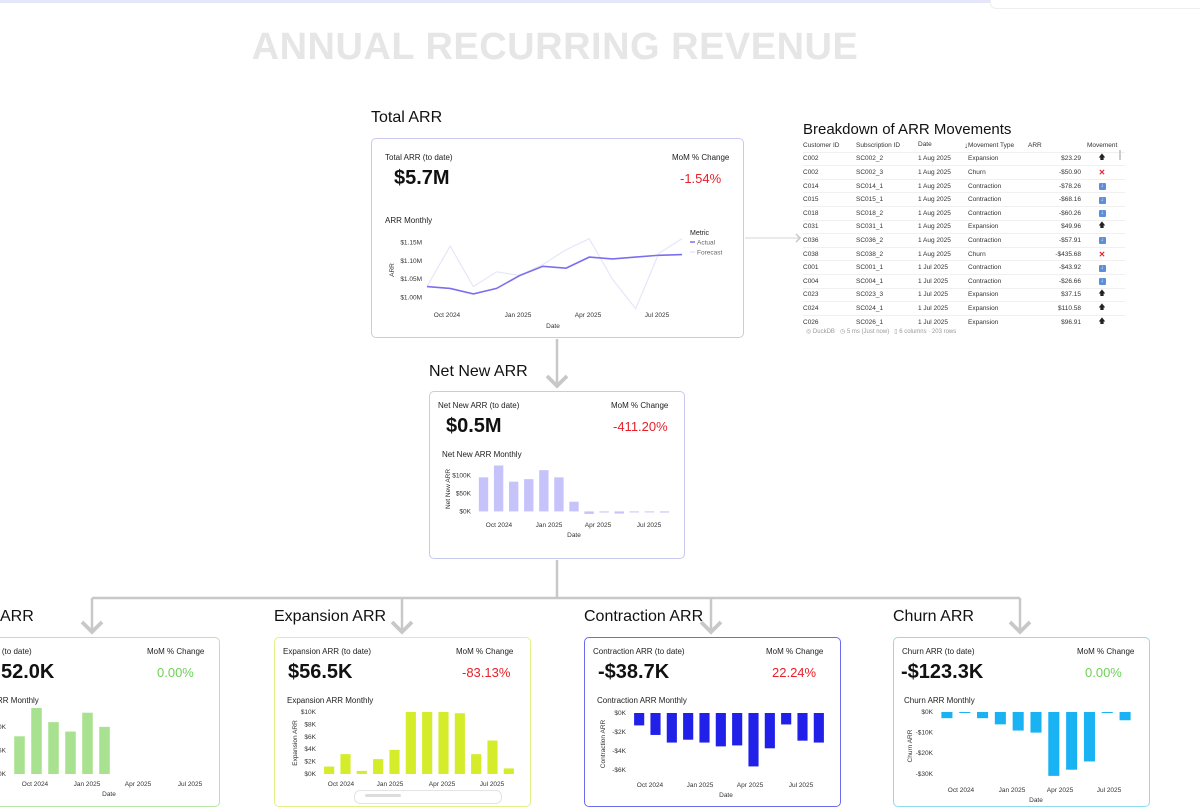 The image size is (1200, 807). What do you see at coordinates (619, 751) in the screenshot?
I see `y-tick-label: -$4K` at bounding box center [619, 751].